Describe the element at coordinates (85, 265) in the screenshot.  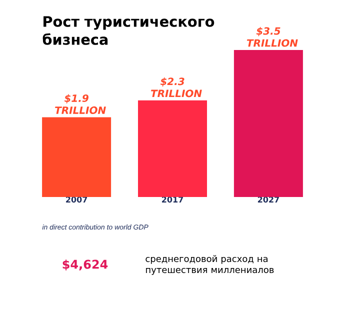
I see `text: $4,624` at that location.